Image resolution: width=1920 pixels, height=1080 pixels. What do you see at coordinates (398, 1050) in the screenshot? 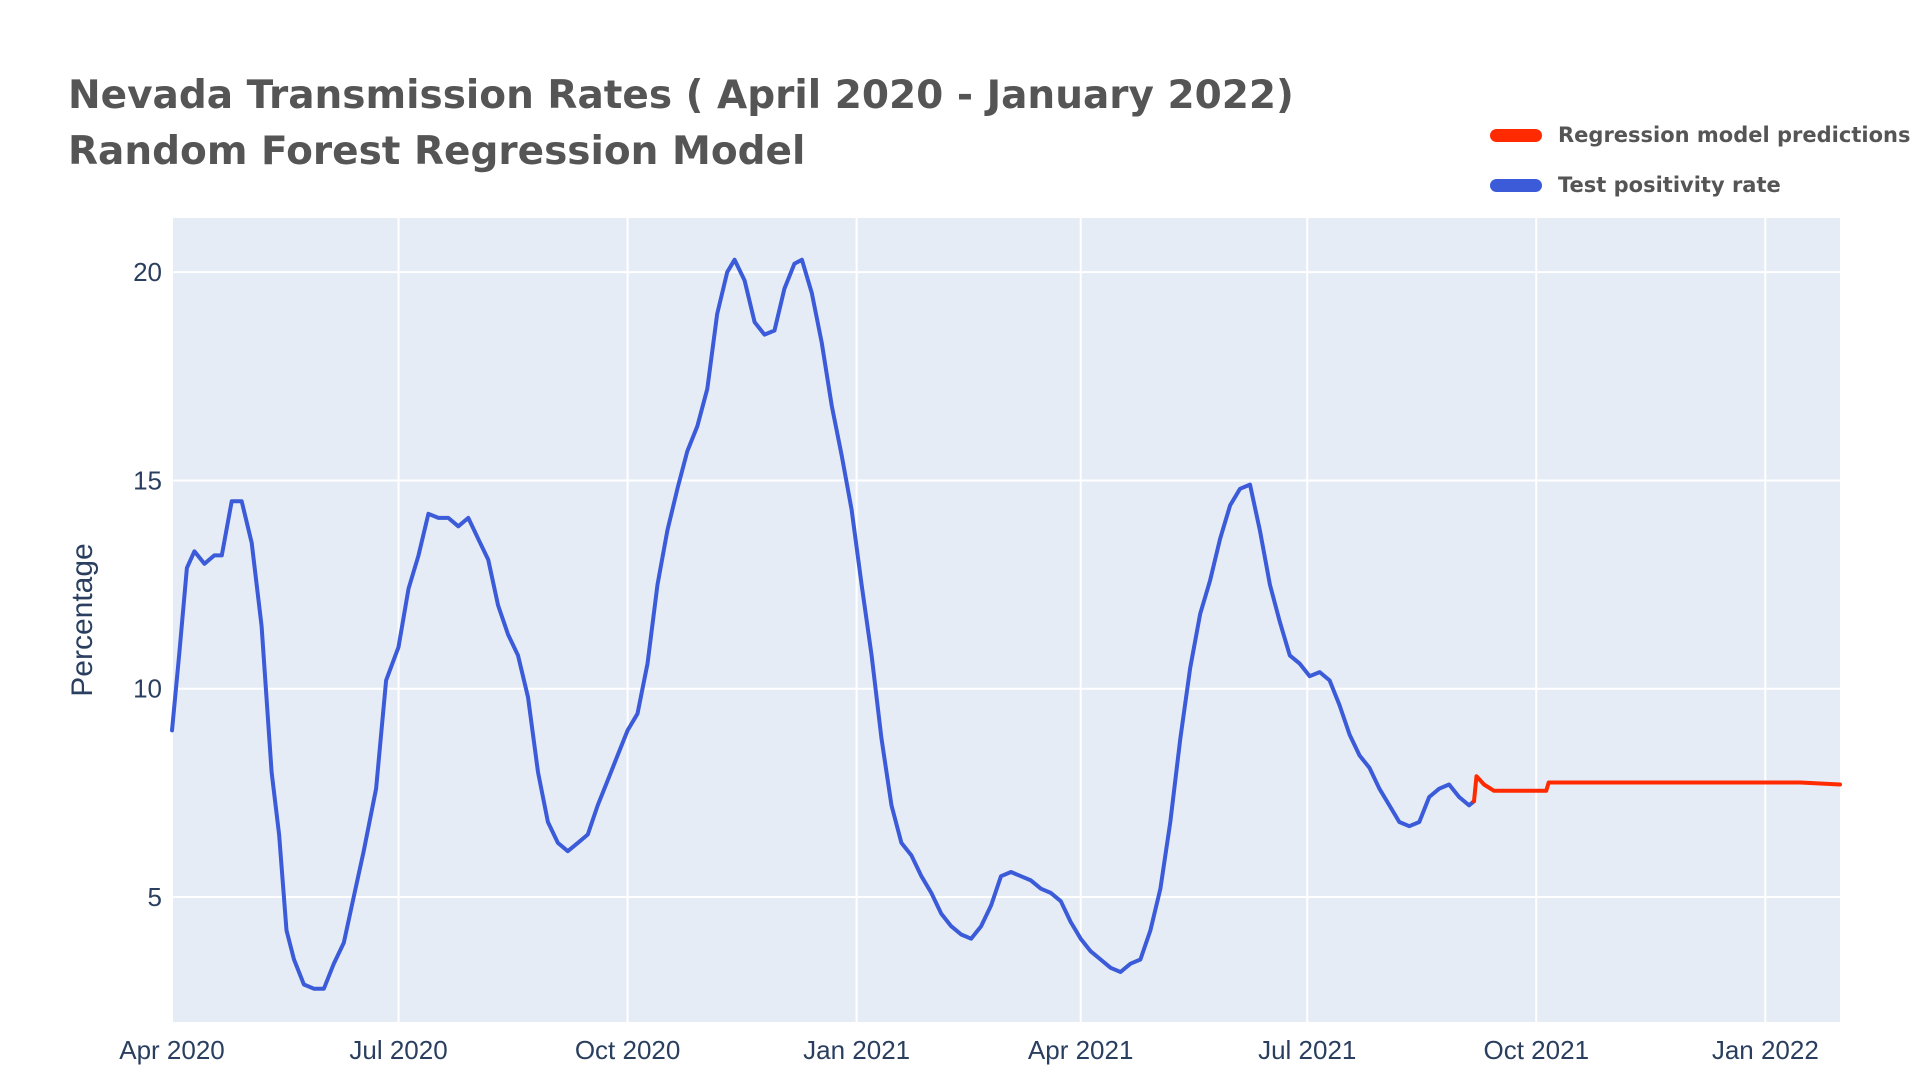
I see `x-tick-label: Jul 2020` at bounding box center [398, 1050].